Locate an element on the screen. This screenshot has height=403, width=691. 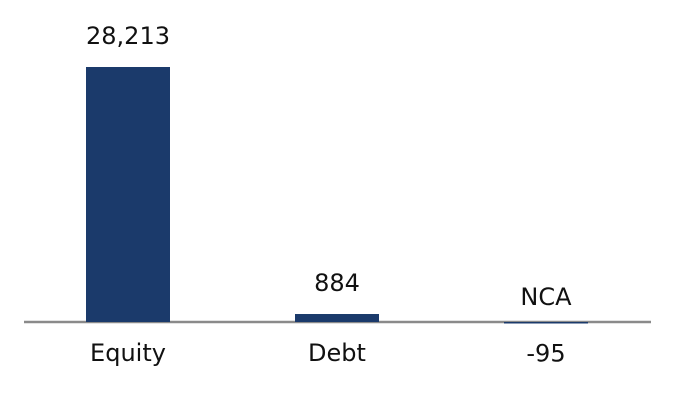
value-label: 28,213 is located at coordinates (128, 36).